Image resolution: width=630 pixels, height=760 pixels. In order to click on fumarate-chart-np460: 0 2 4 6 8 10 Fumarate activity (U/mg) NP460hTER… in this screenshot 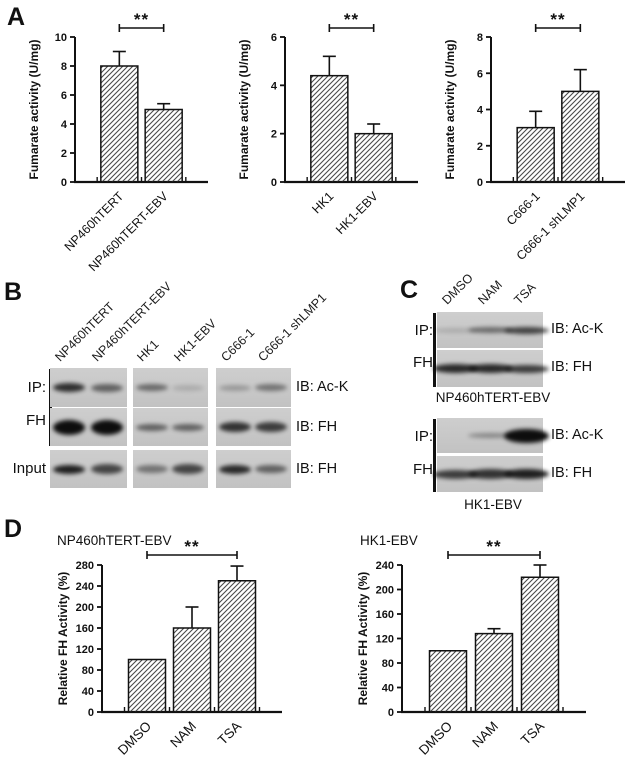, I will do `click(106, 139)`.